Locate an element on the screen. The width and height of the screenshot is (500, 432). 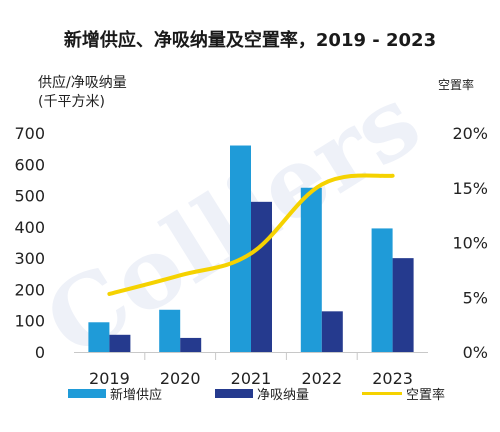
x-tick-label-2023: 2023 is located at coordinates (392, 378).